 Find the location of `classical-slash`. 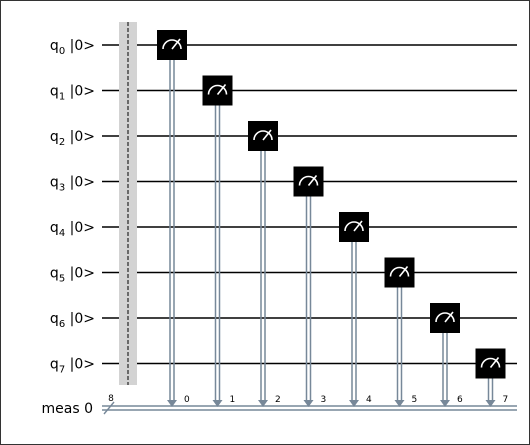

classical-slash is located at coordinates (109, 408).